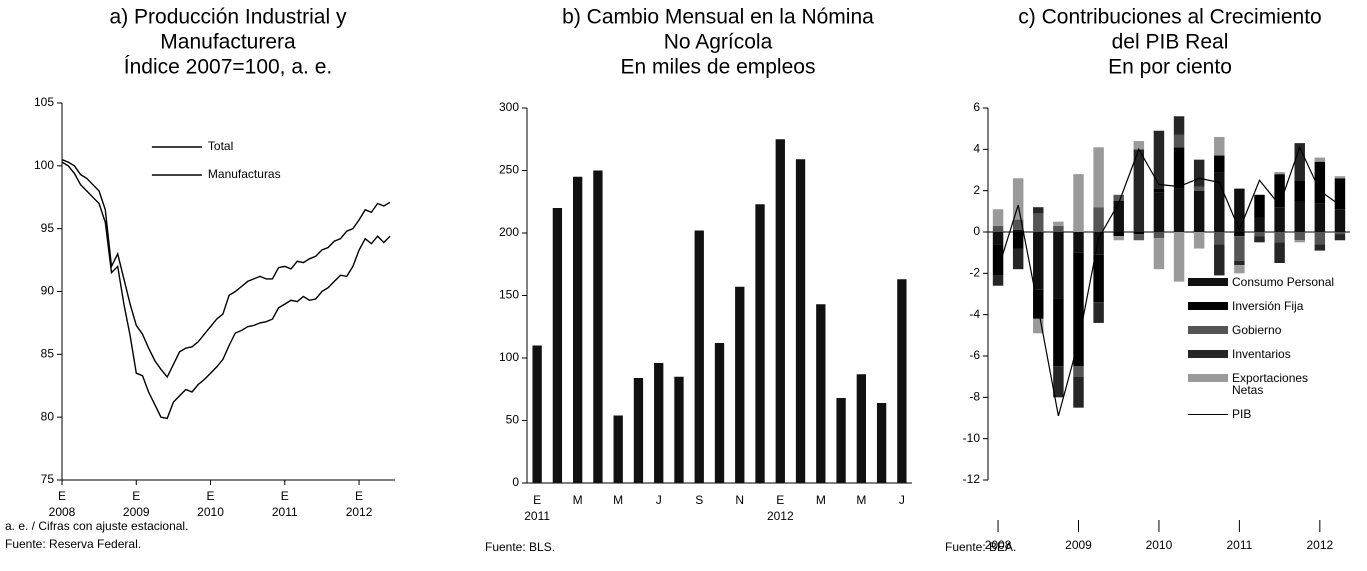 The image size is (1367, 571). Describe the element at coordinates (1273, 306) in the screenshot. I see `legend-item: Inversión Fija` at that location.